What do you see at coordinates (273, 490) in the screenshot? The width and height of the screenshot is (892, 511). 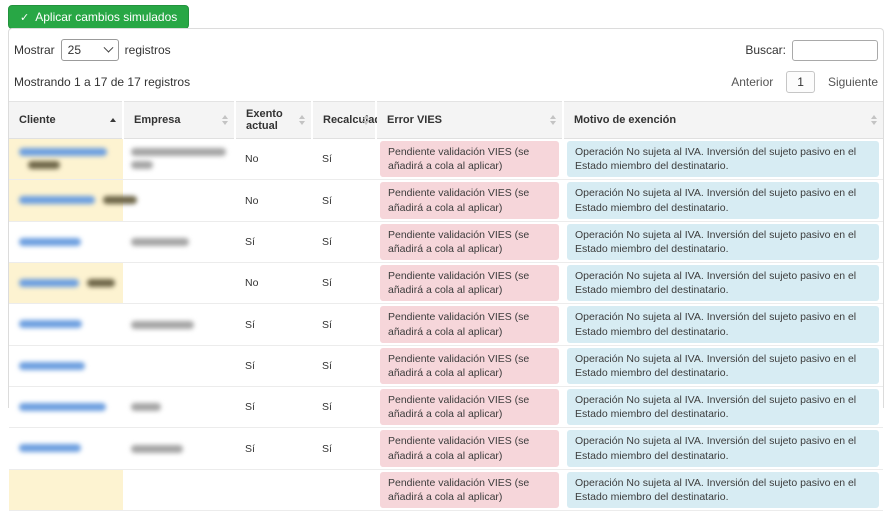 I see `exento-cell` at bounding box center [273, 490].